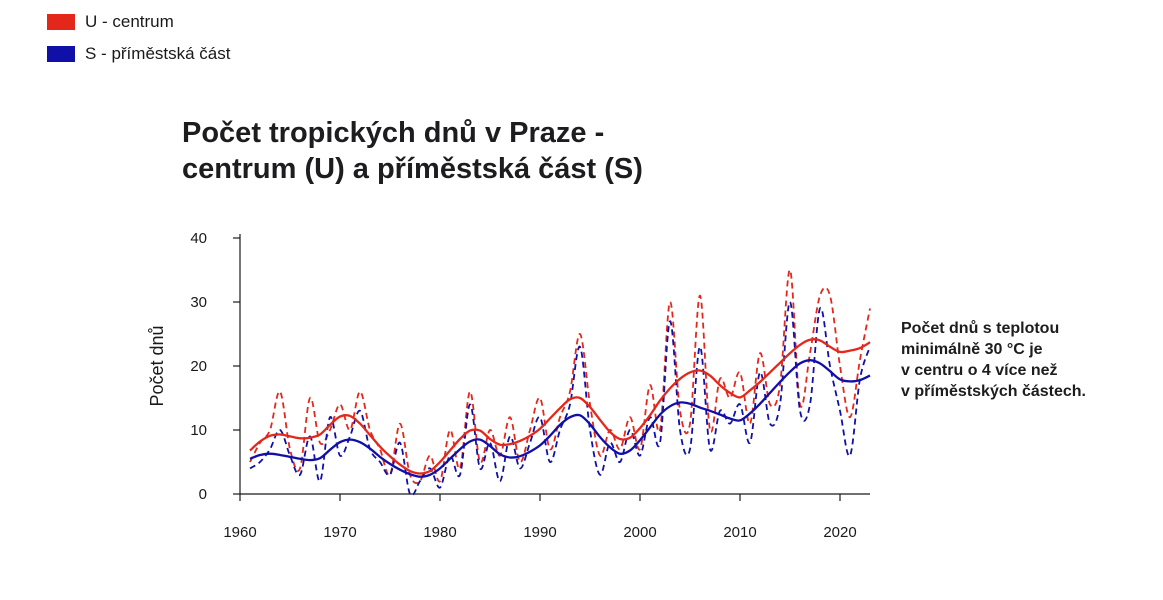 This screenshot has height=600, width=1163. I want to click on y-tick-label: 20, so click(198, 366).